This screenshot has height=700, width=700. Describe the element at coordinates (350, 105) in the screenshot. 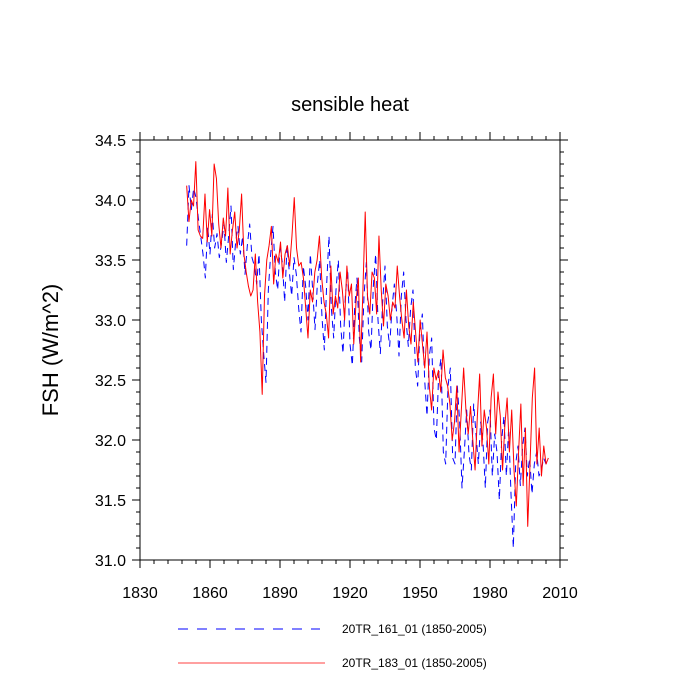

I see `chart-title: sensible heat` at that location.